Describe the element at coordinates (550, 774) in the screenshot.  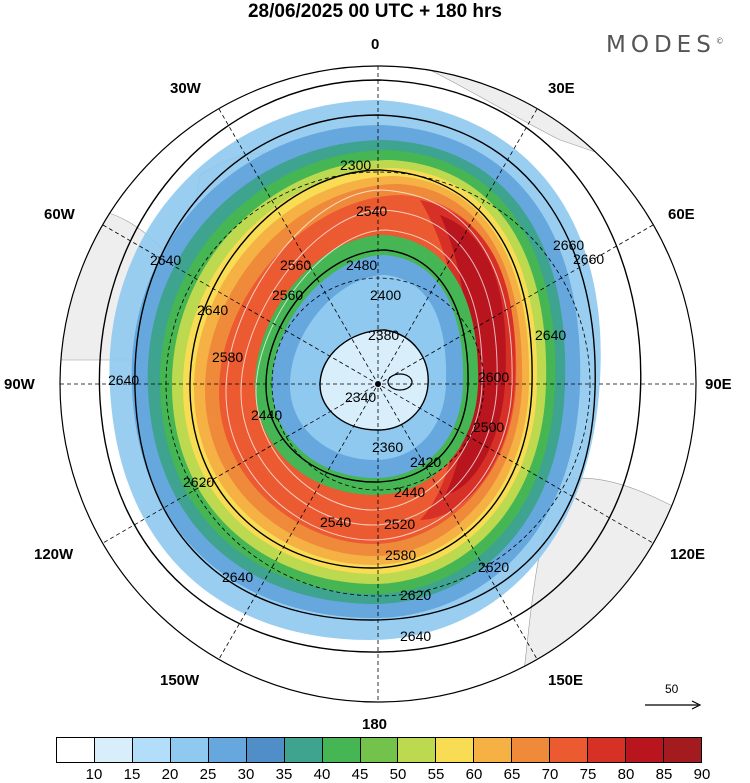
I see `colorbar-tick-label: 70` at that location.